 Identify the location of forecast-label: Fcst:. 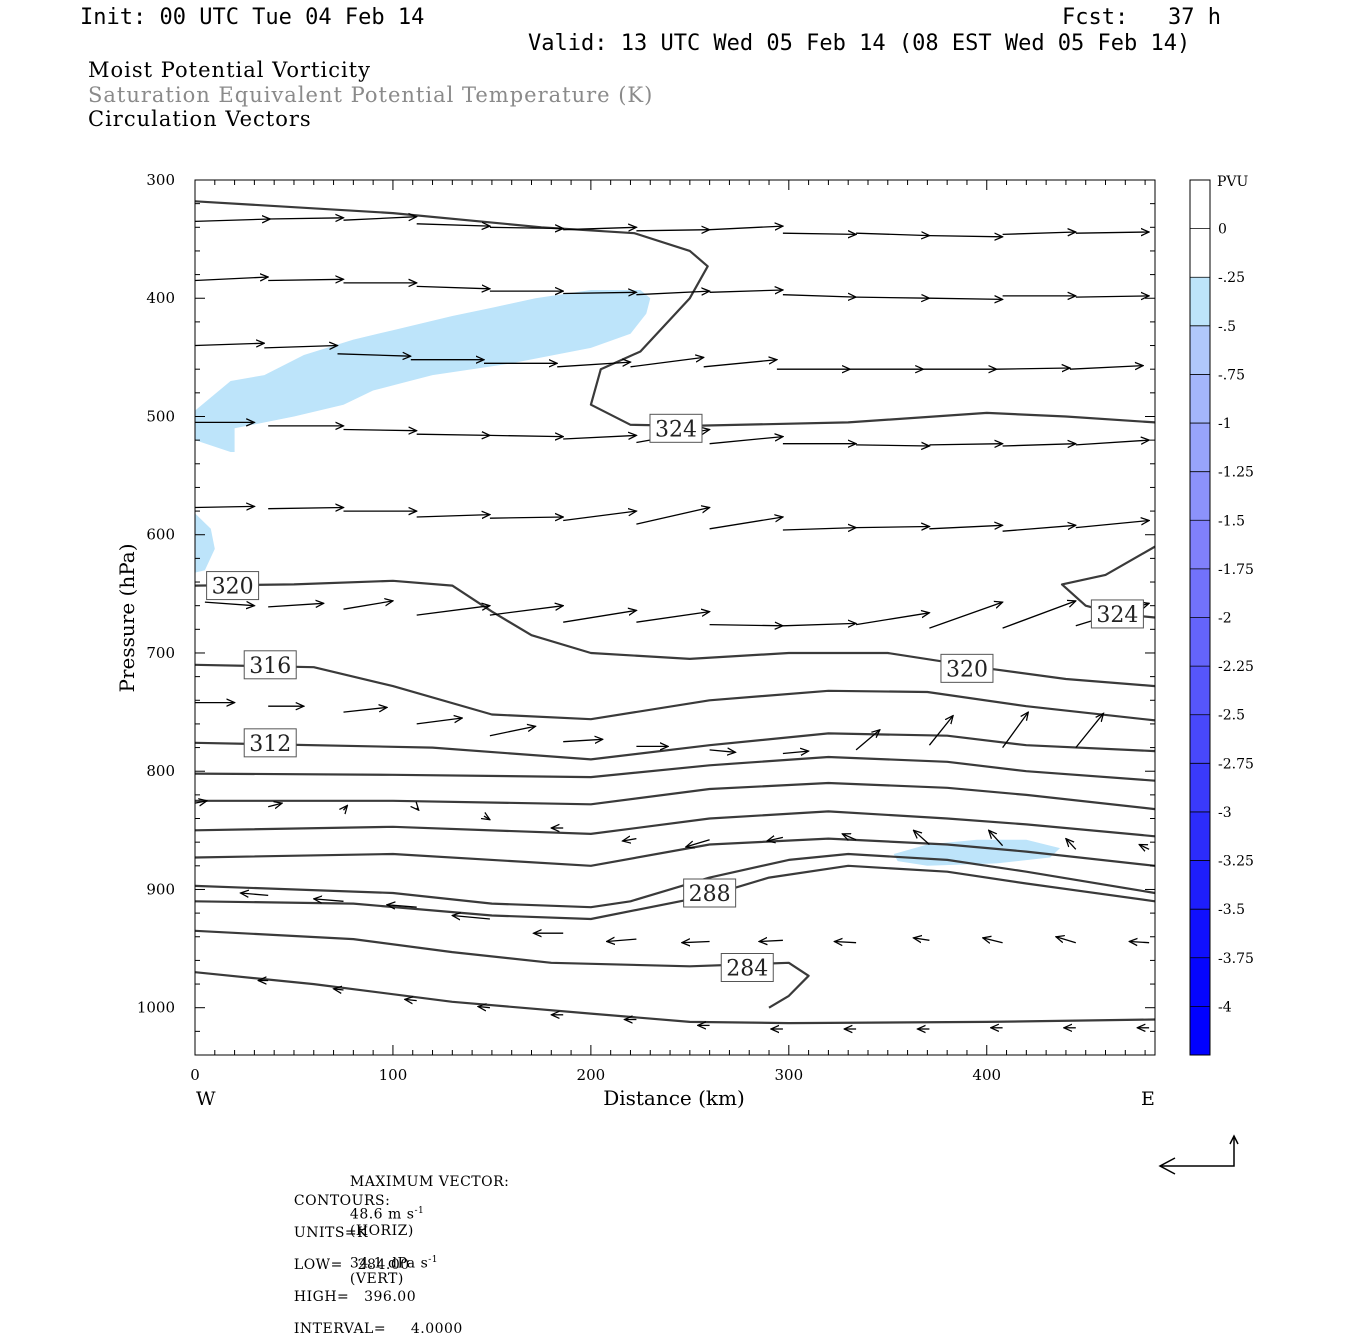
(1095, 17).